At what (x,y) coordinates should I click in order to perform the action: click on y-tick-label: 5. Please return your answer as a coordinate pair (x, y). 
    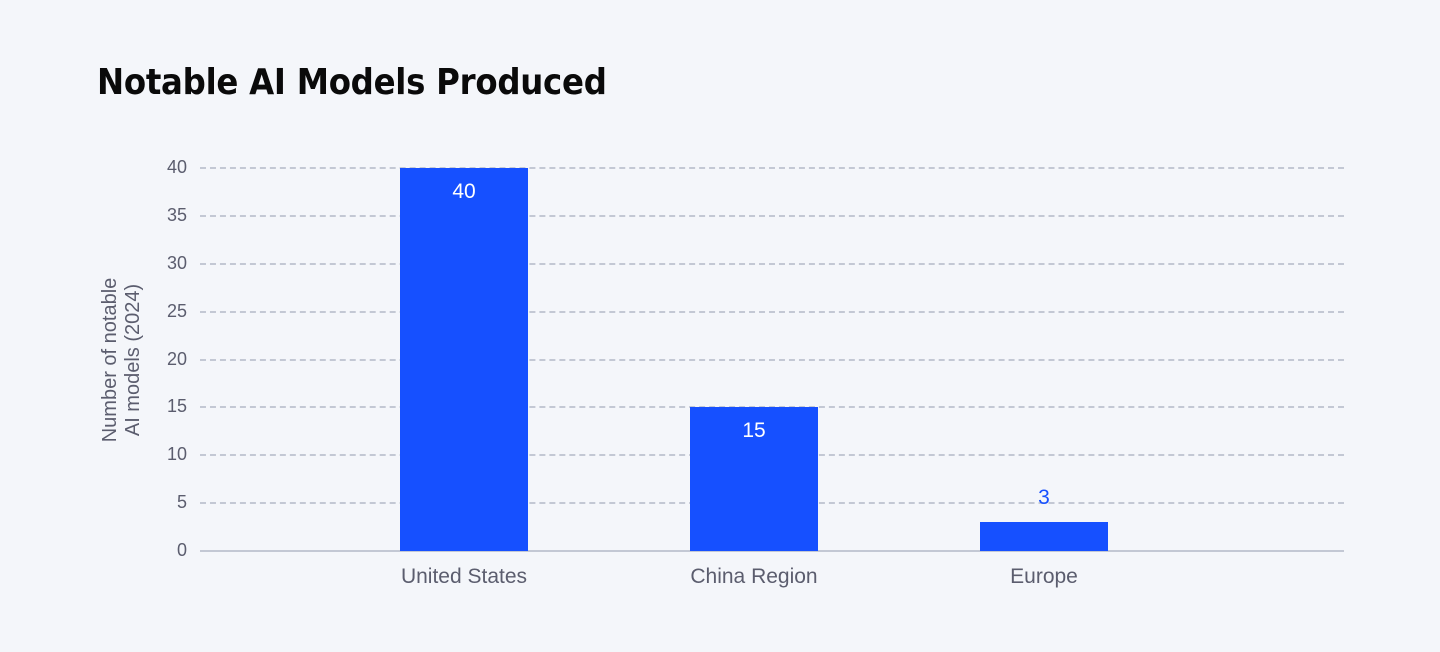
    Looking at the image, I should click on (181, 502).